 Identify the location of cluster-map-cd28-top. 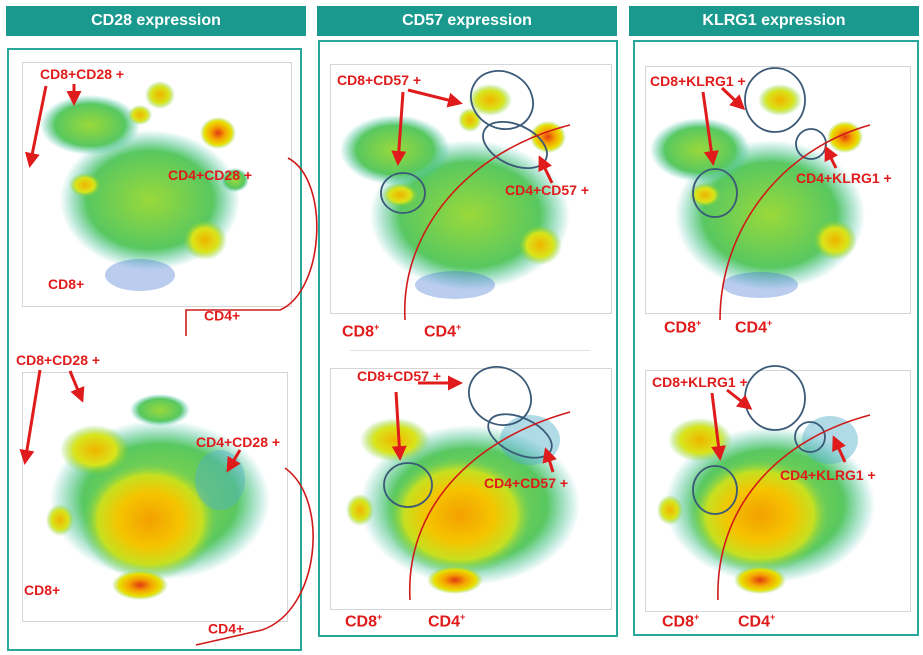
(144, 186).